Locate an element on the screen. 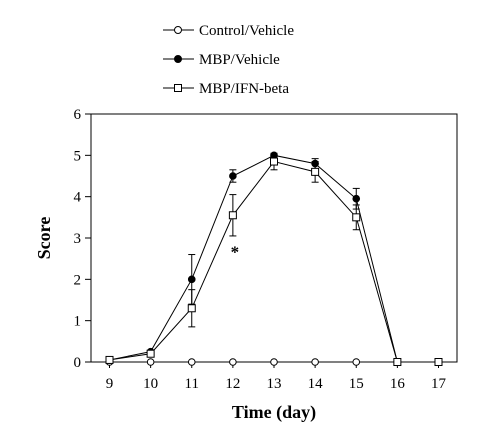 The height and width of the screenshot is (435, 503). x-tick-label: 16 is located at coordinates (398, 384).